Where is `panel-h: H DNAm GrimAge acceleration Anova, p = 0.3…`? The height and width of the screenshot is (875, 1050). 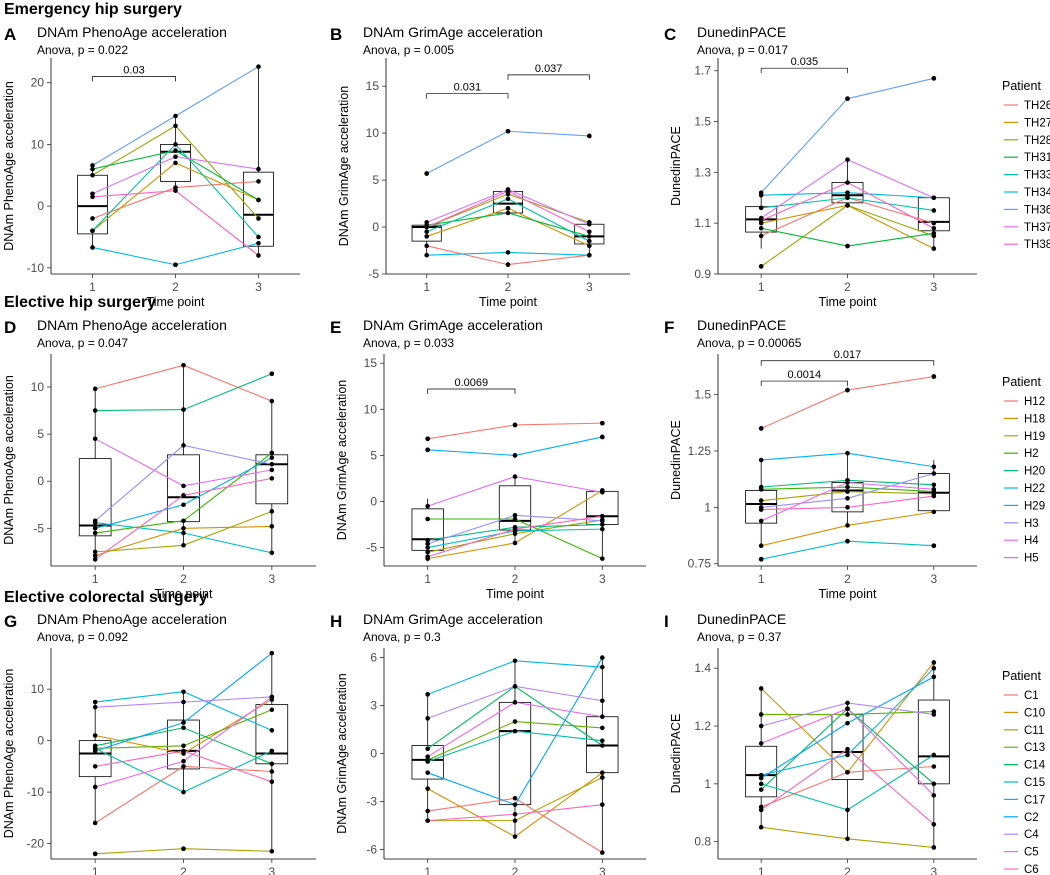 panel-h: H DNAm GrimAge acceleration Anova, p = 0.3… is located at coordinates (488, 743).